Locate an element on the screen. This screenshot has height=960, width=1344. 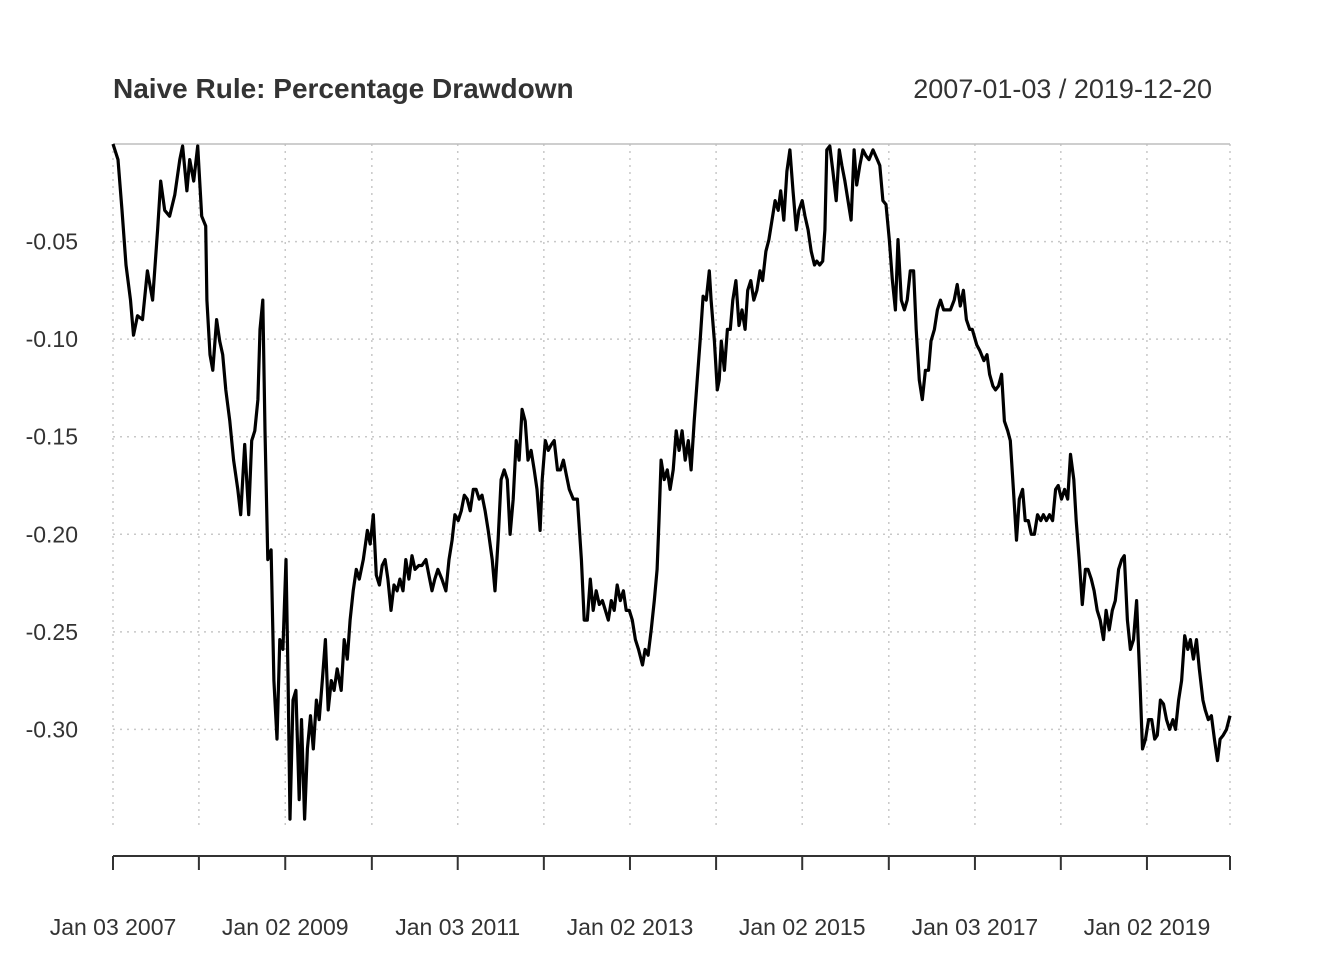
y-tick-label: -0.15 is located at coordinates (52, 437).